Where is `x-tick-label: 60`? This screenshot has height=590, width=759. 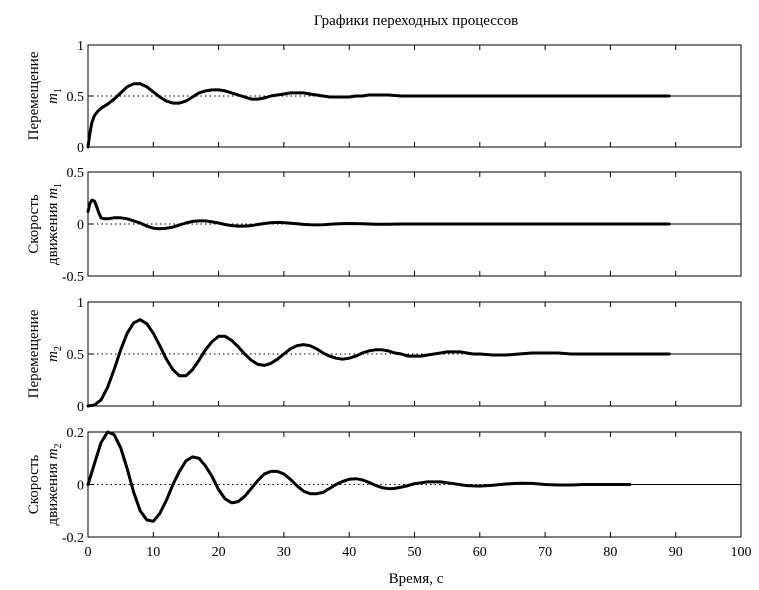 x-tick-label: 60 is located at coordinates (480, 552).